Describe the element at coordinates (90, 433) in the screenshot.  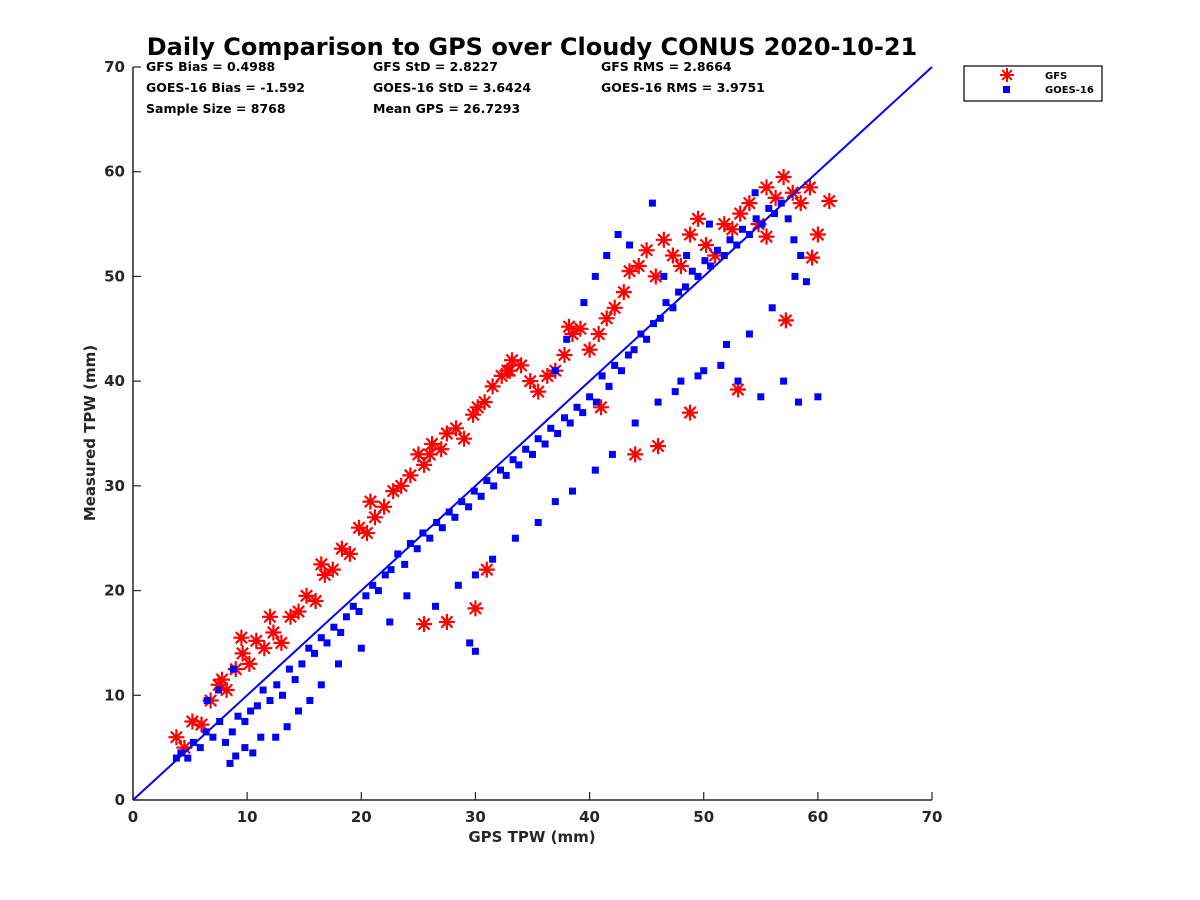
I see `y-axis-label: Measured TPW (mm)` at that location.